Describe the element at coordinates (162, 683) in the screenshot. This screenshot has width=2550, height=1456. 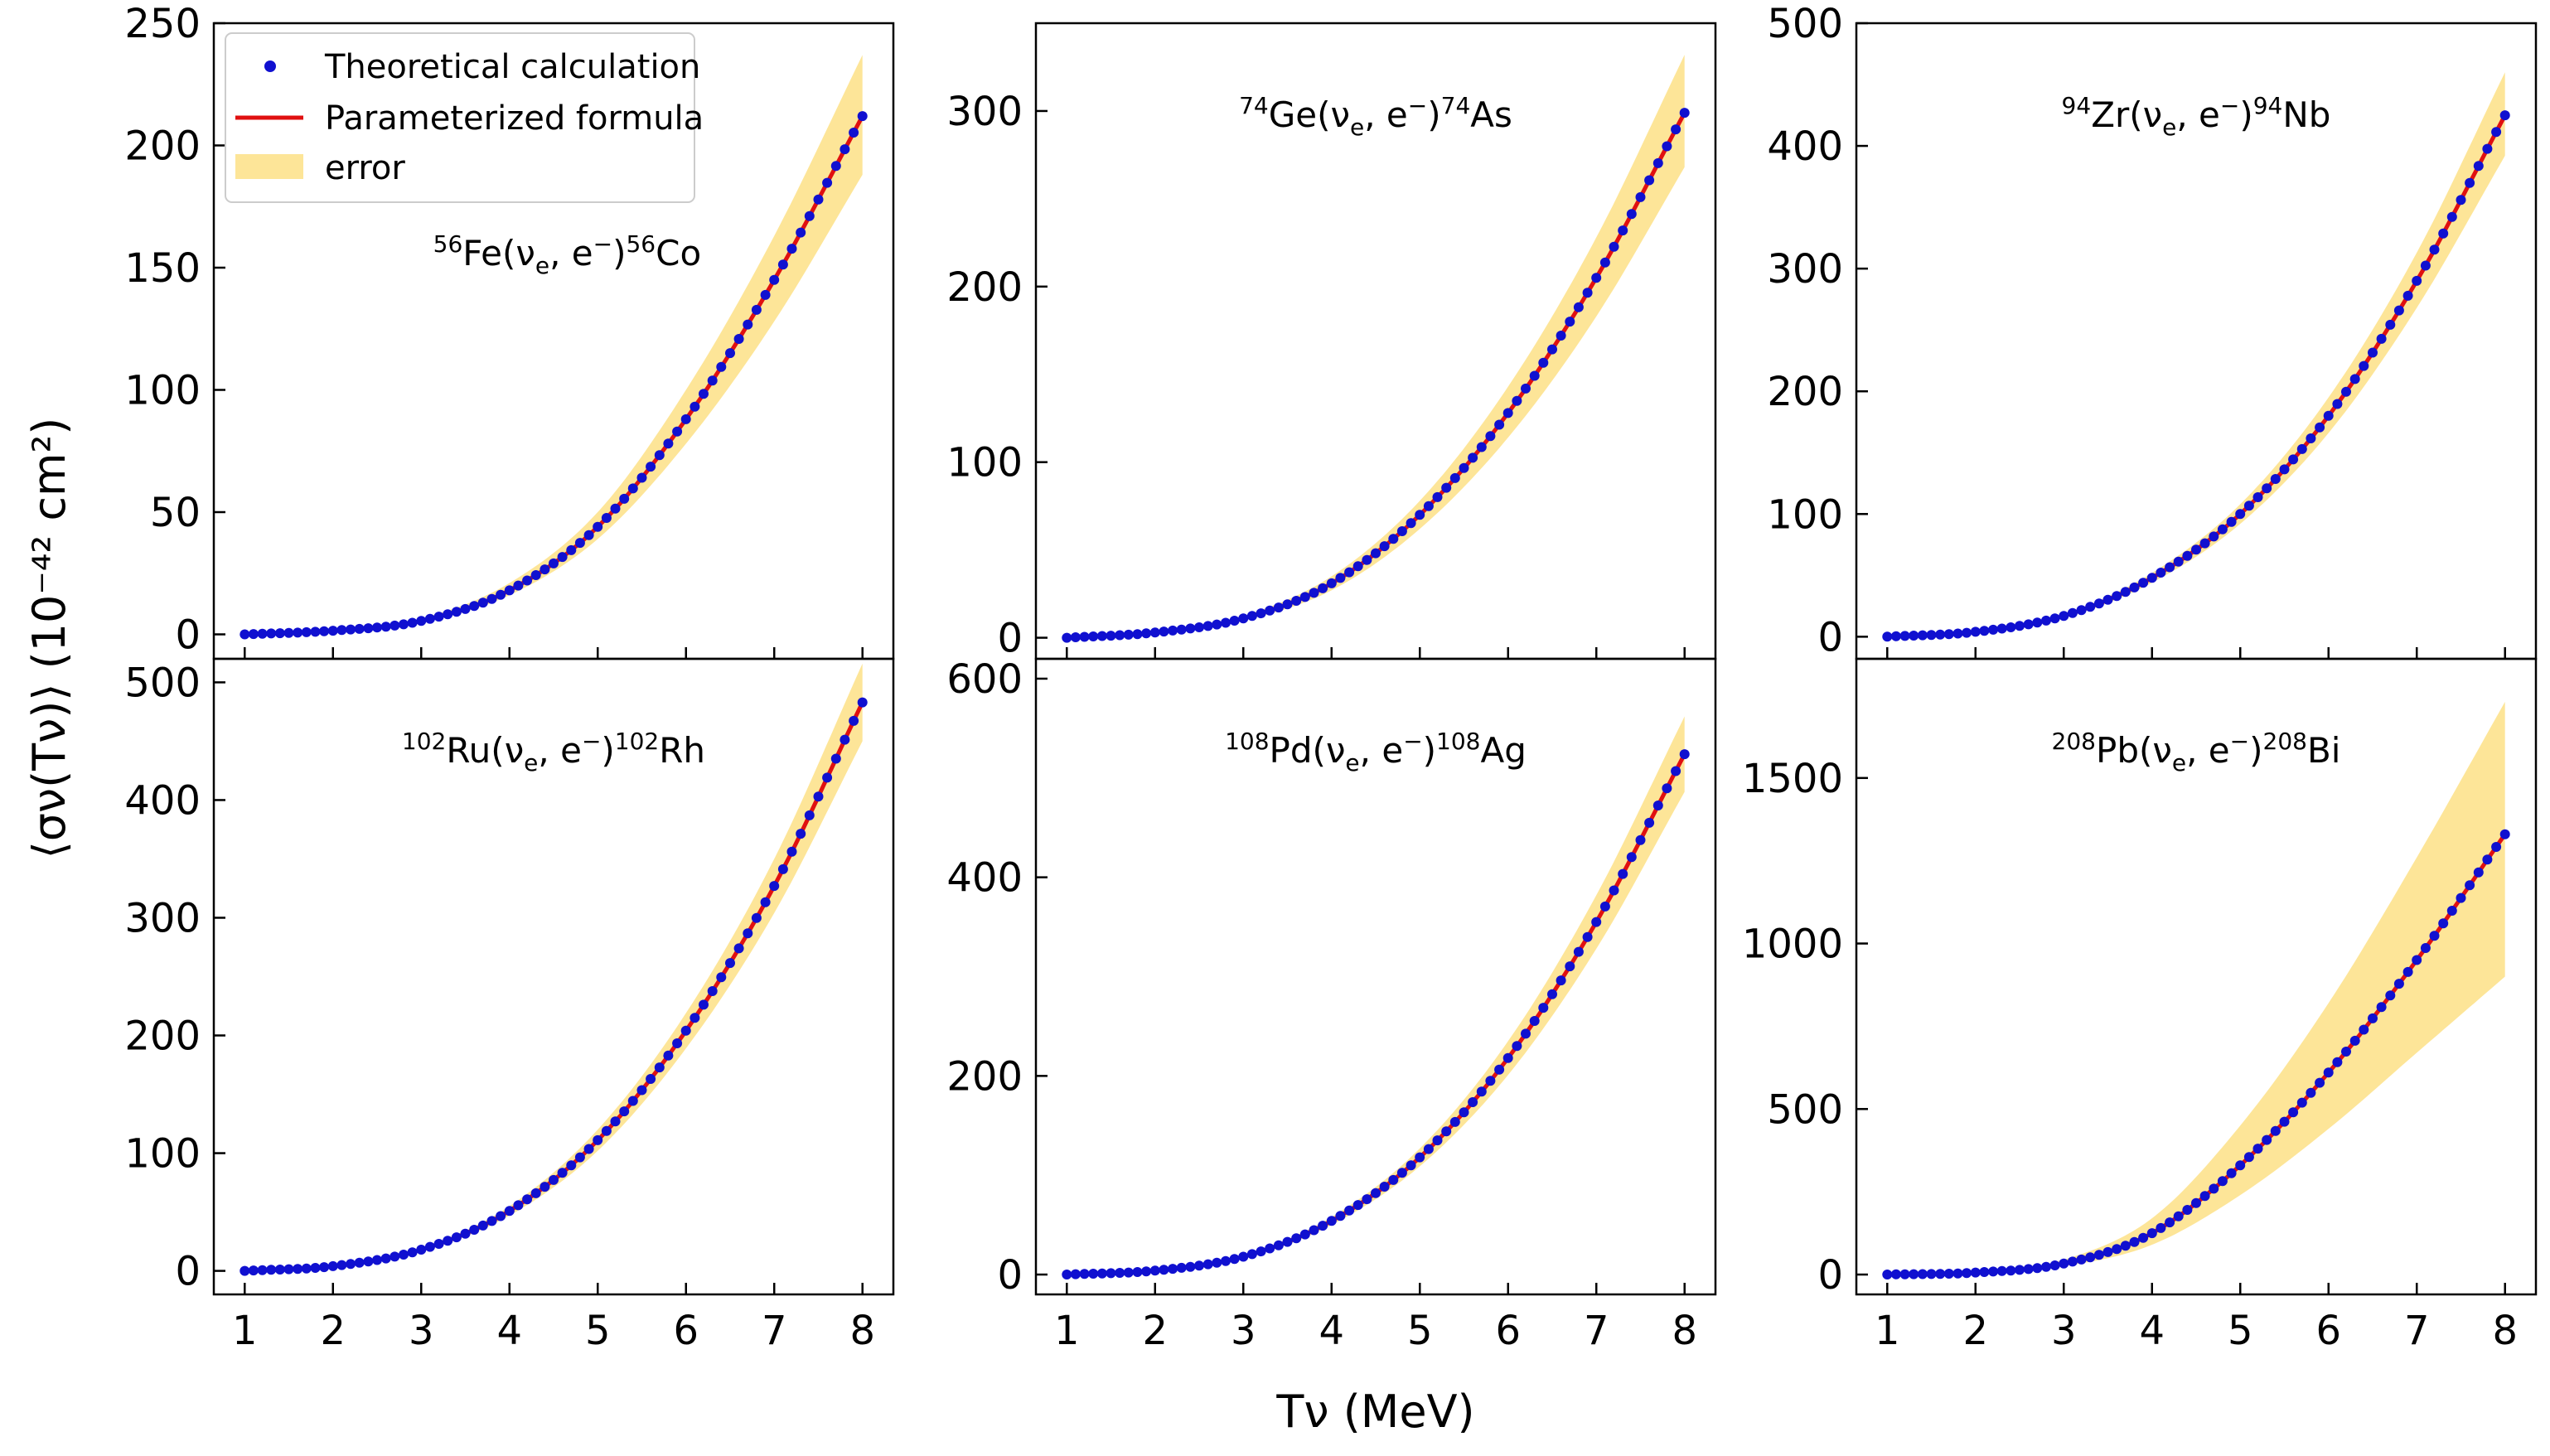
I see `y-tick-label: 500` at that location.